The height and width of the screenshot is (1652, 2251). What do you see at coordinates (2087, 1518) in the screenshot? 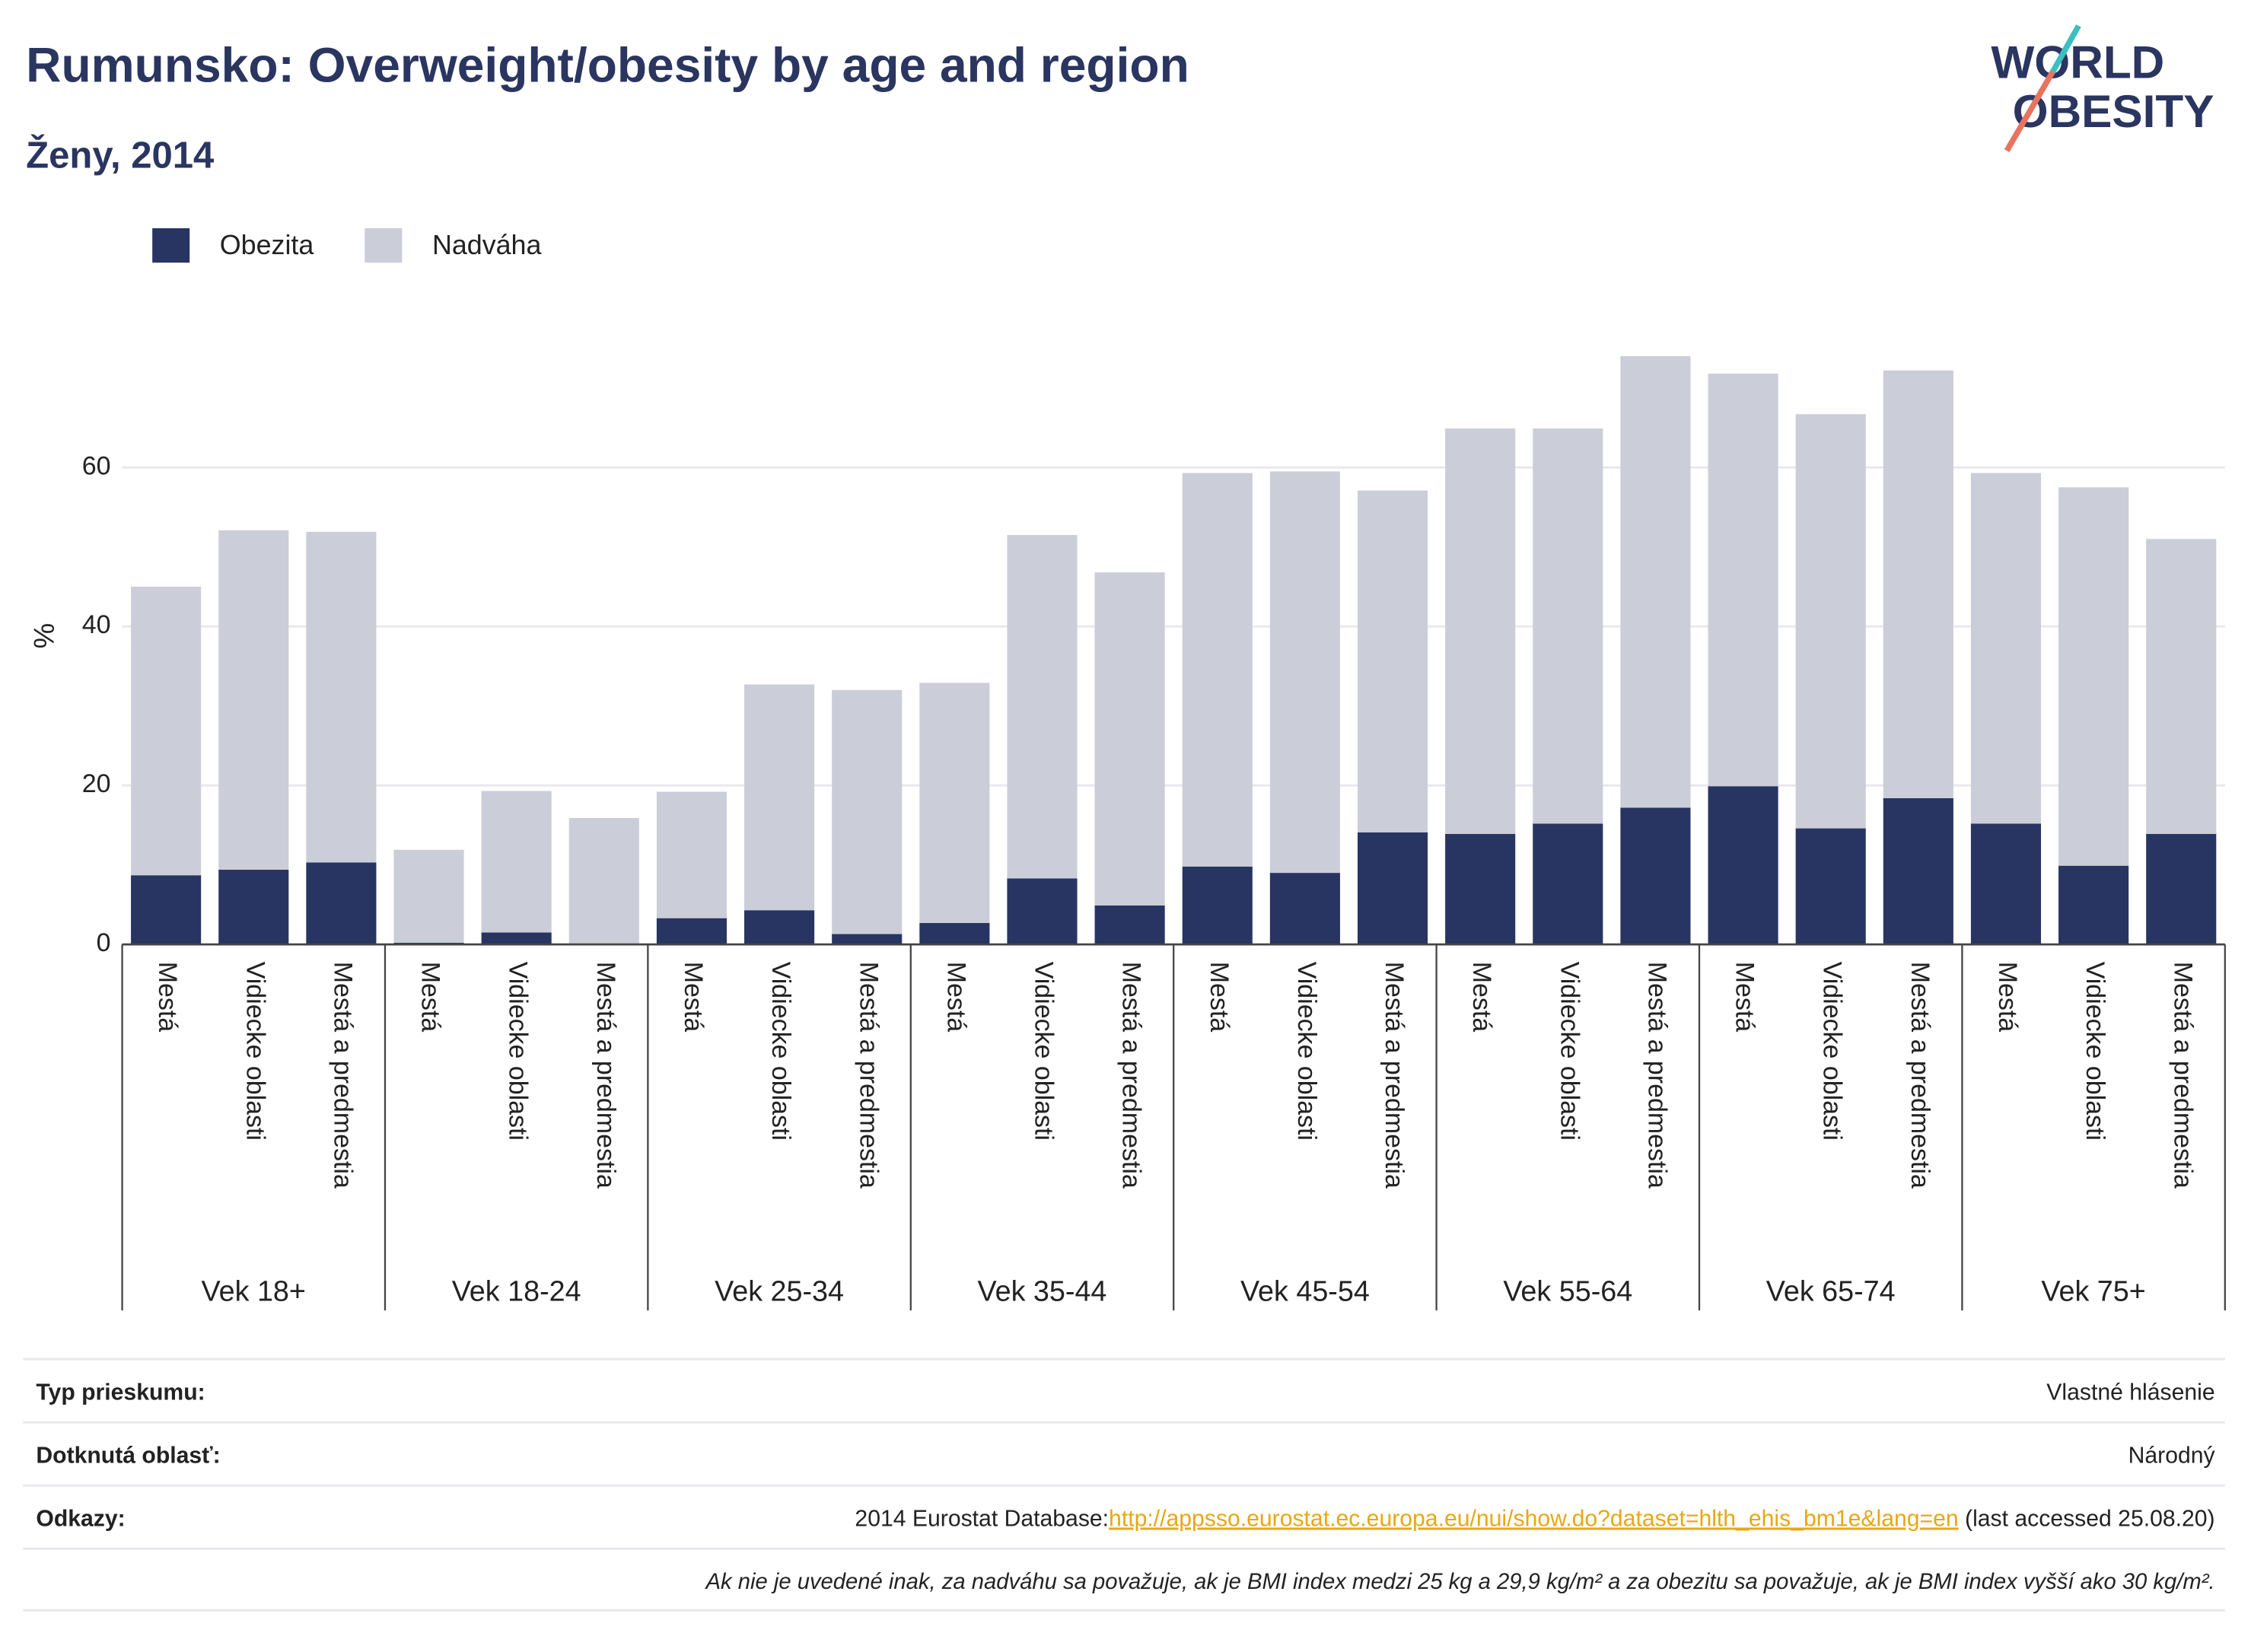
I see `footer-text: (last accessed 25.08.20)` at bounding box center [2087, 1518].